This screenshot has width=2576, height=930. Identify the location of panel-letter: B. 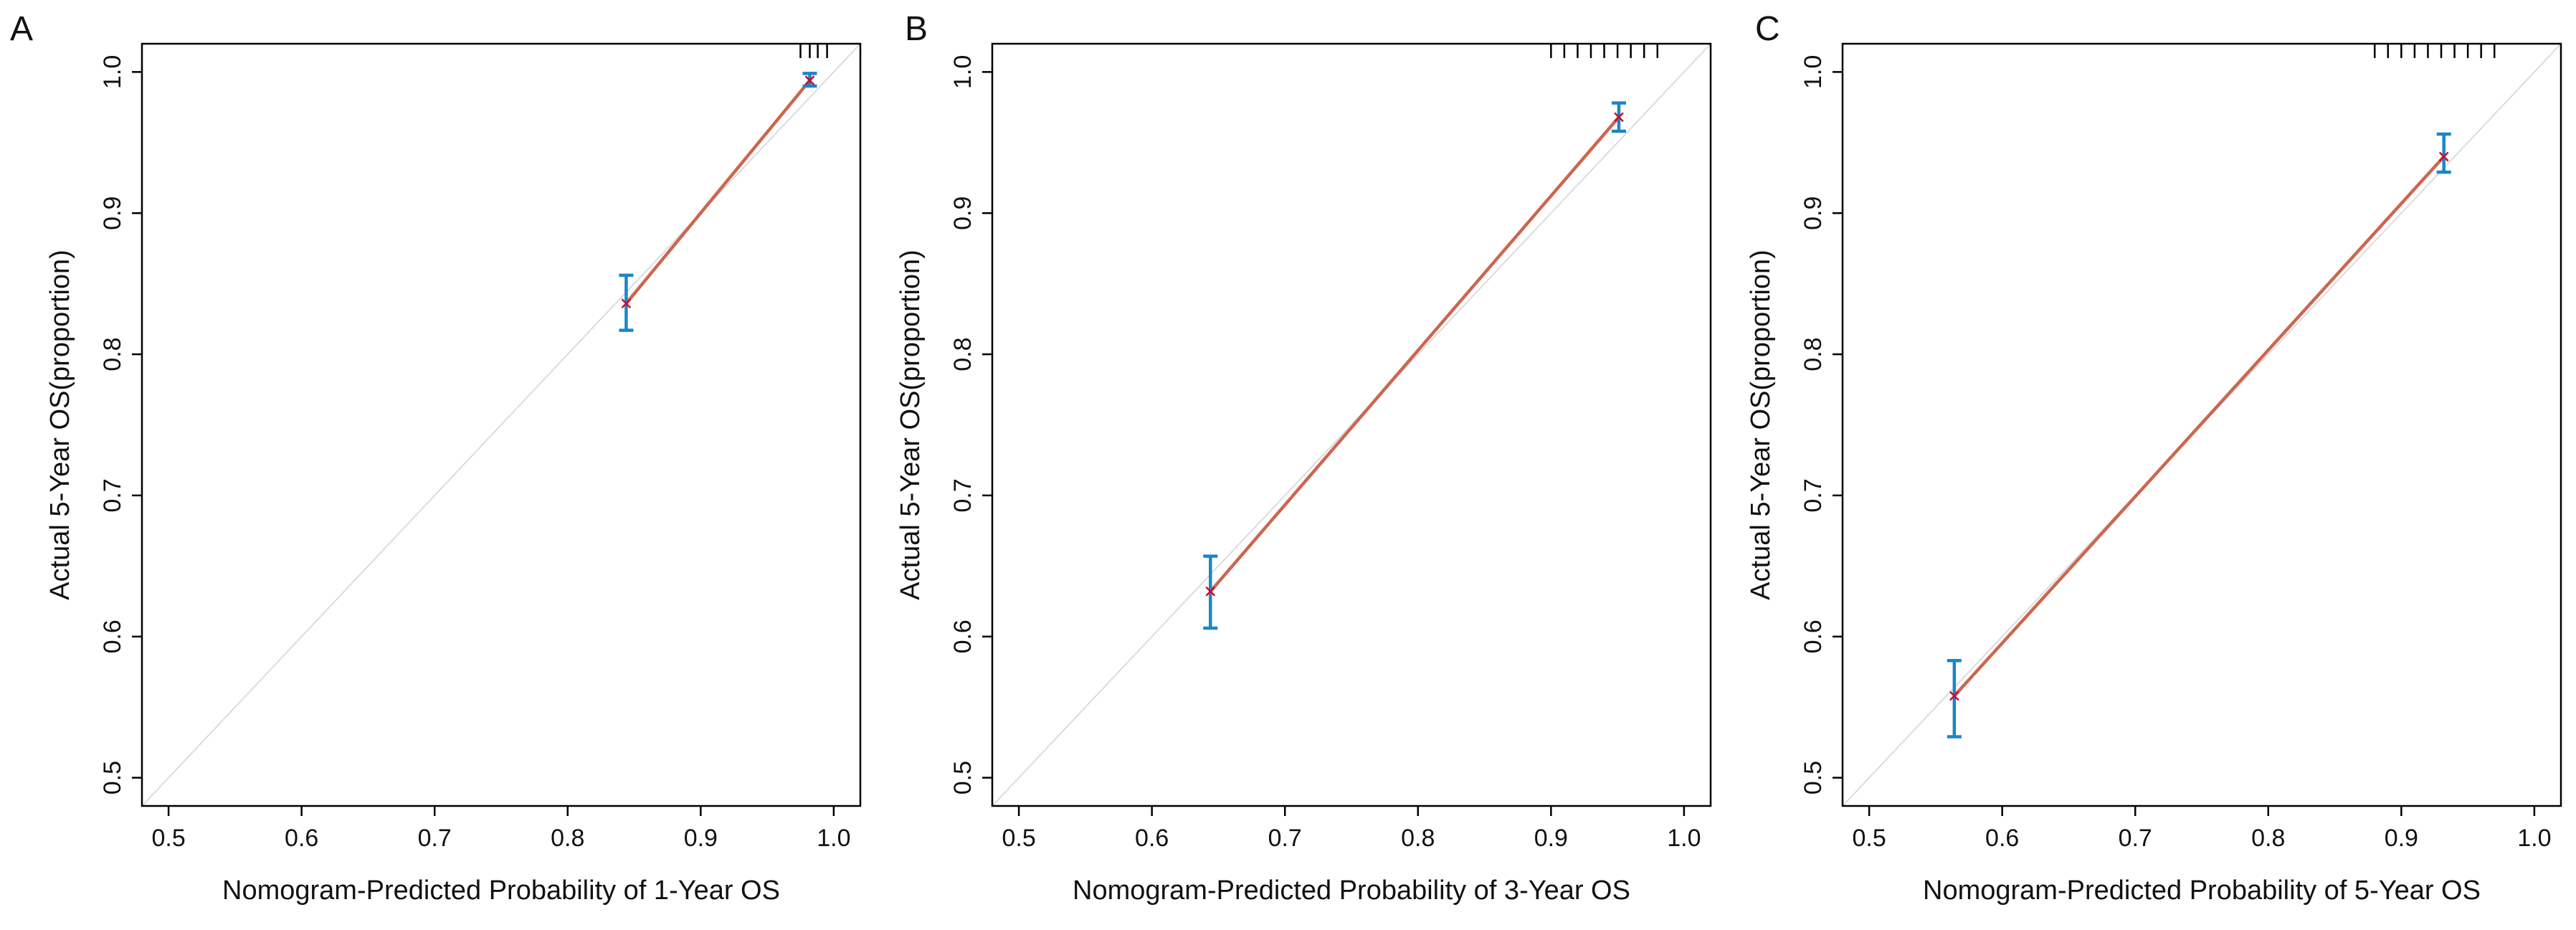
(916, 29).